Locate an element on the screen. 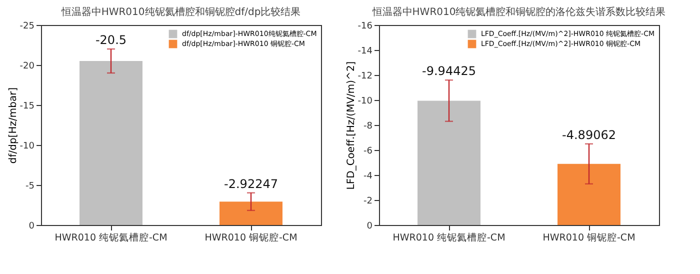 The height and width of the screenshot is (274, 700). y-tick-label: -8 is located at coordinates (368, 127).